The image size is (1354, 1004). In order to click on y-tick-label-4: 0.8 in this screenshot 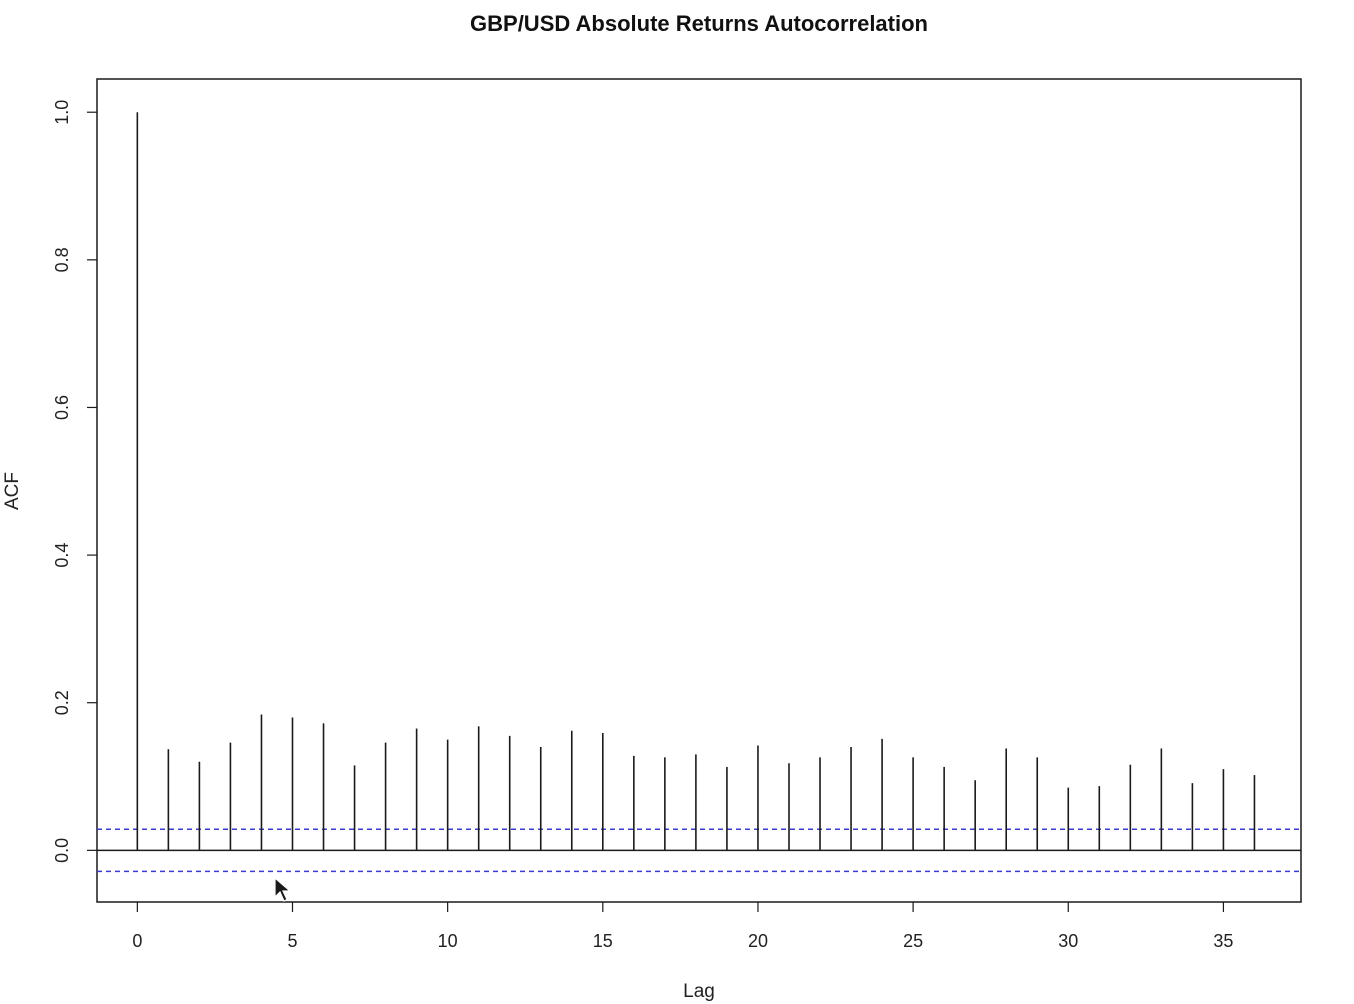, I will do `click(62, 259)`.